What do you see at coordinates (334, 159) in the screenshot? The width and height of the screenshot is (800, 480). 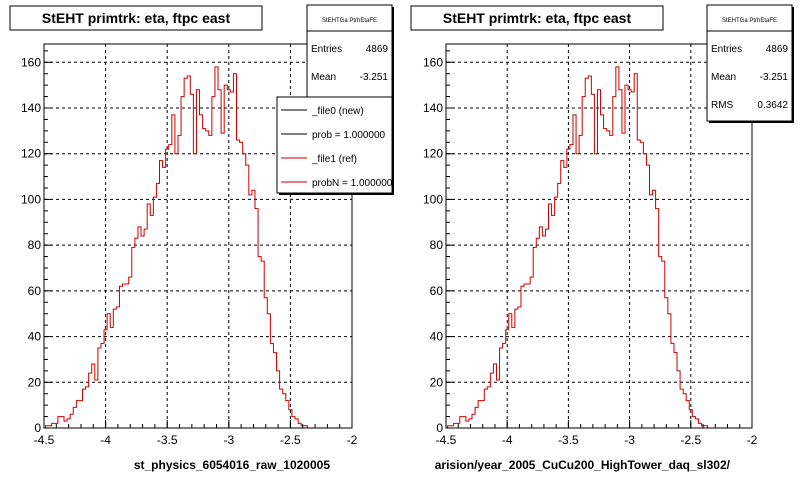 I see `legend-label: _file1 (ref)` at bounding box center [334, 159].